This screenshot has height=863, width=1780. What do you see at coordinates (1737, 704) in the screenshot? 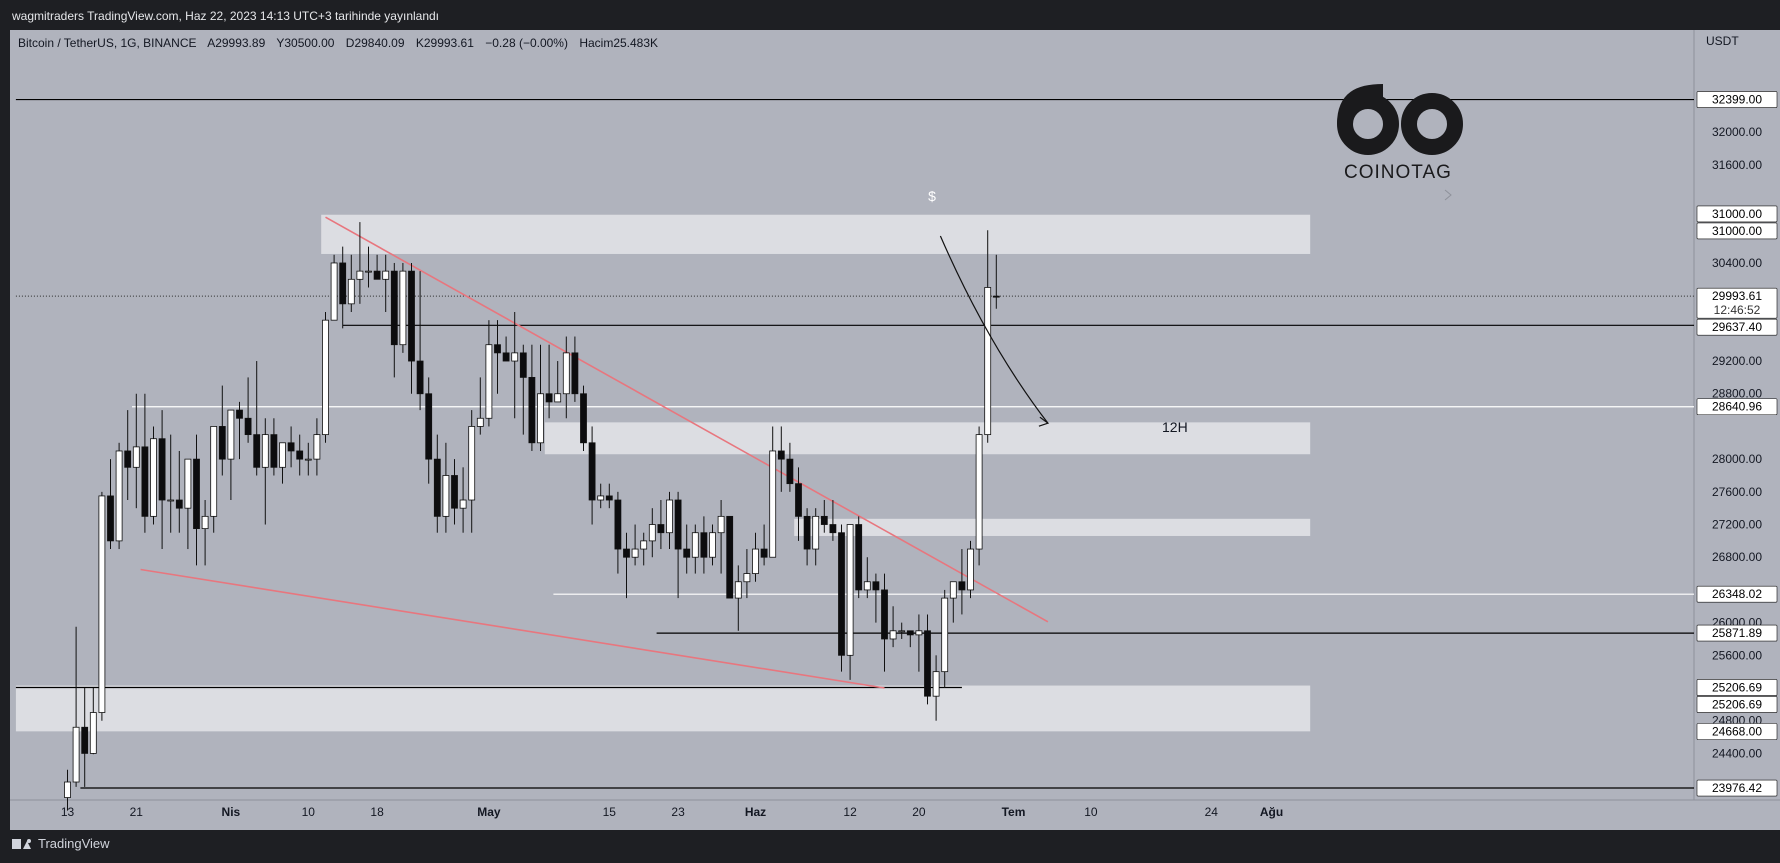
I see `price-label-9: 25206.69` at bounding box center [1737, 704].